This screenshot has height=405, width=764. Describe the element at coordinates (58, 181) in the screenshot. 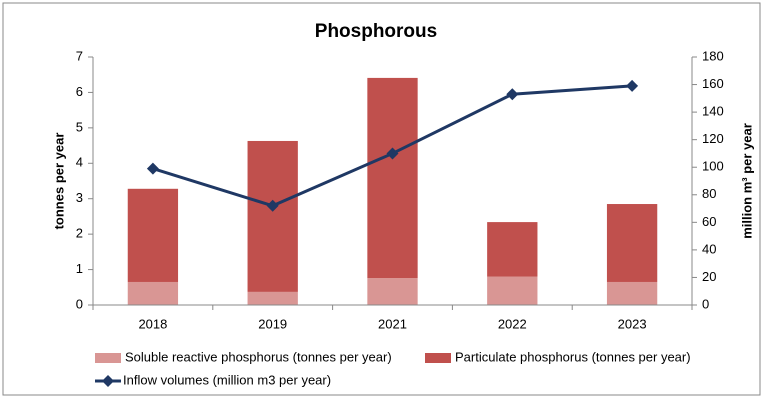

I see `y-axis-label: tonnes per year` at that location.